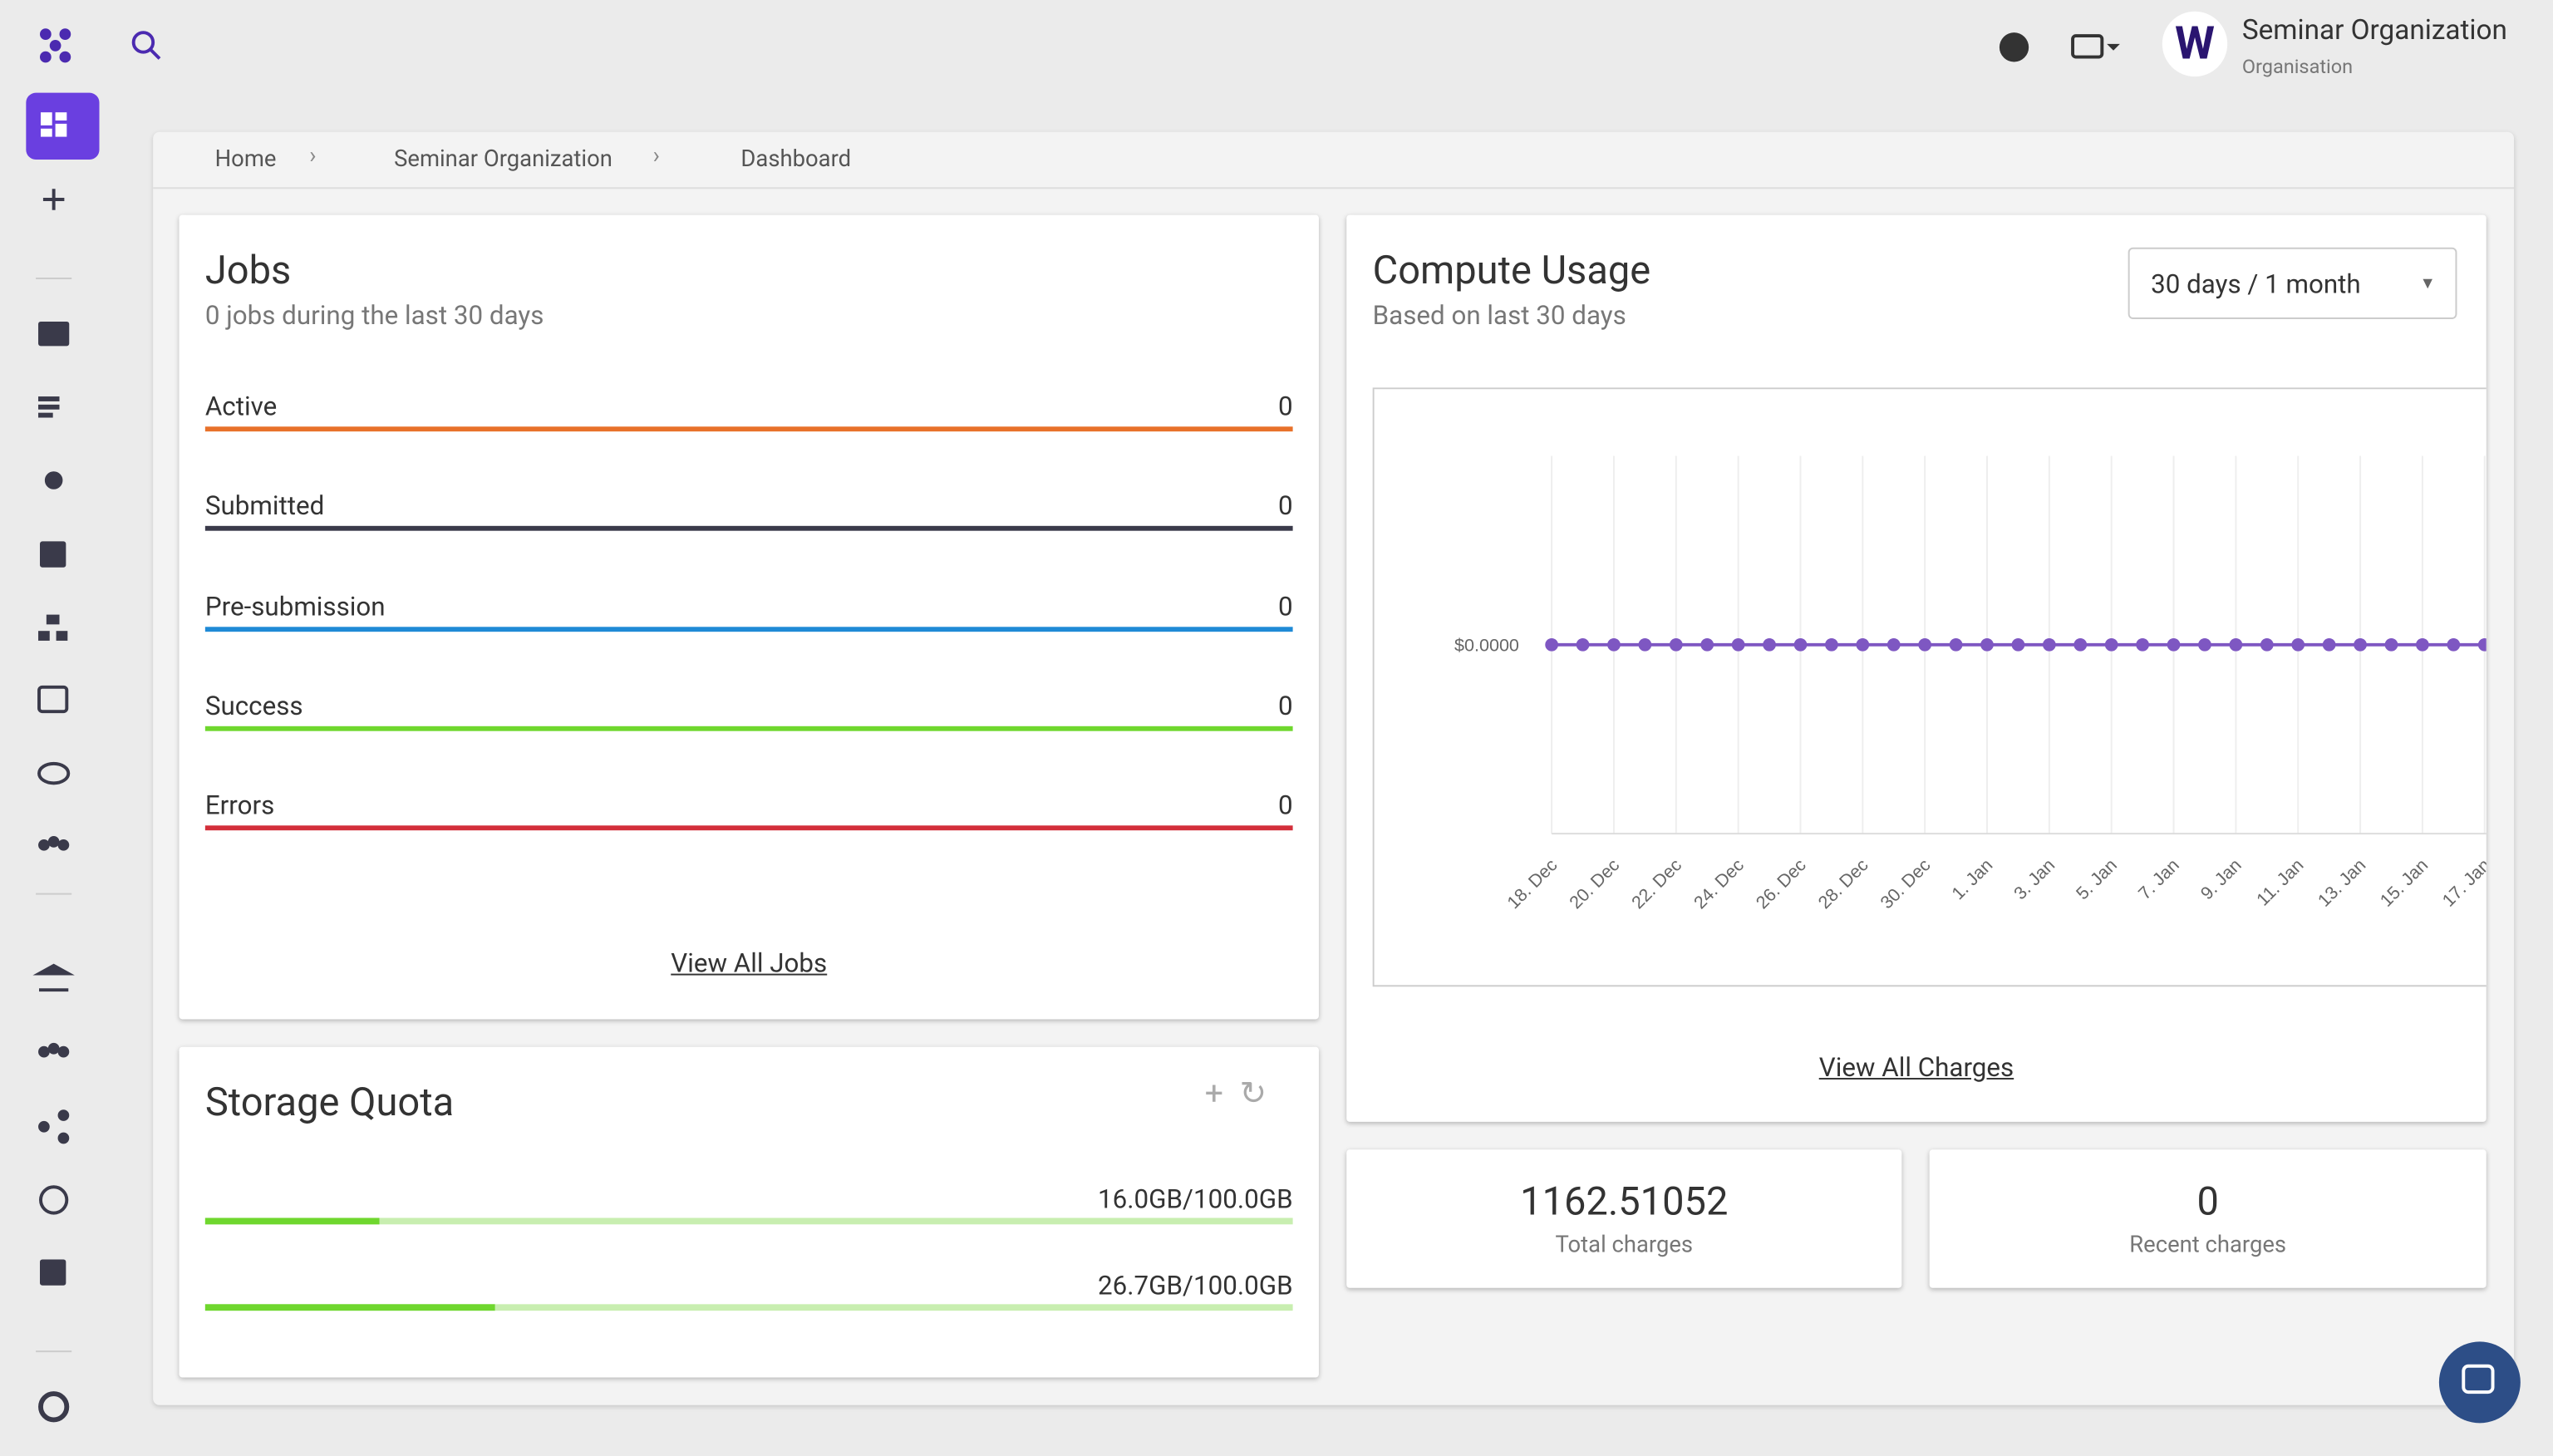 Image resolution: width=2553 pixels, height=1456 pixels. I want to click on stat-value: 1162.51052, so click(1624, 1201).